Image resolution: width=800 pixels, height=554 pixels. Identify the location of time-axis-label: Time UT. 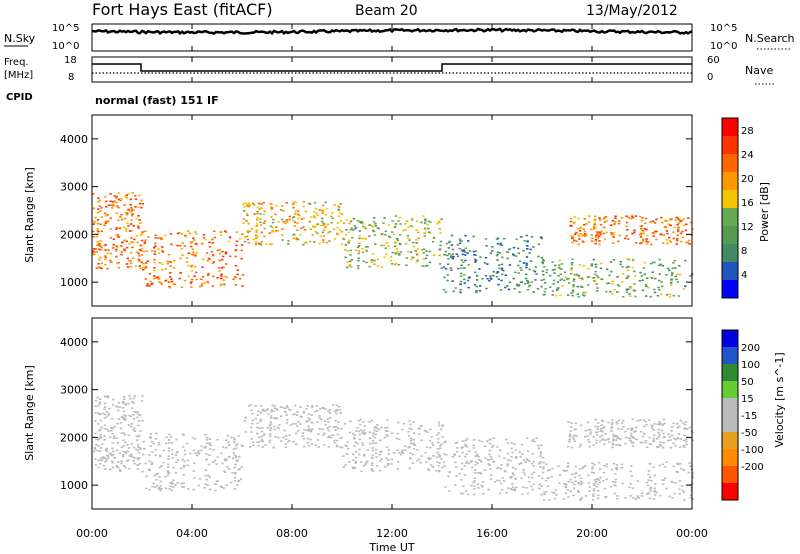
(391, 547).